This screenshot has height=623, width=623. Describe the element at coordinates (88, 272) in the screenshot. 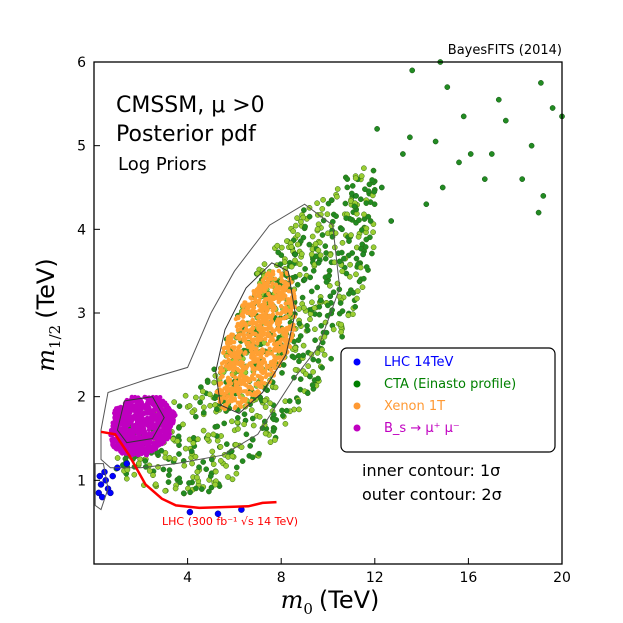

I see `y-axis-ticks: 1 2 3 4 5 6` at that location.